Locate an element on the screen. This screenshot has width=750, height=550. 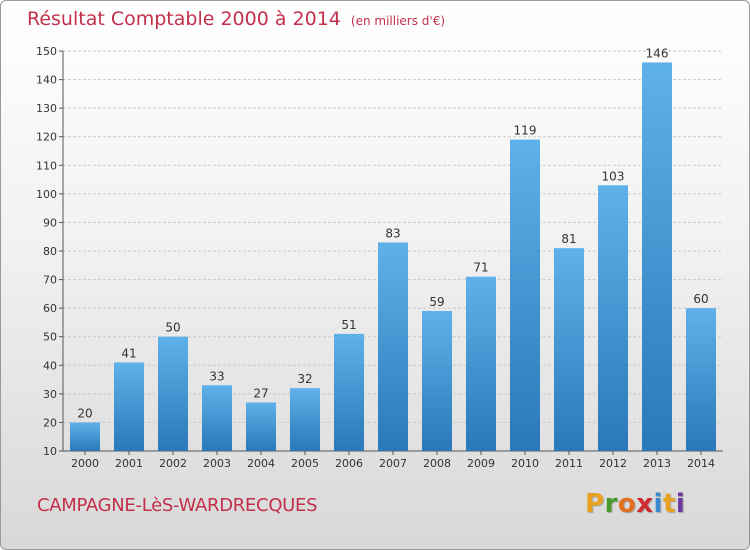
logo-letter: P is located at coordinates (595, 504).